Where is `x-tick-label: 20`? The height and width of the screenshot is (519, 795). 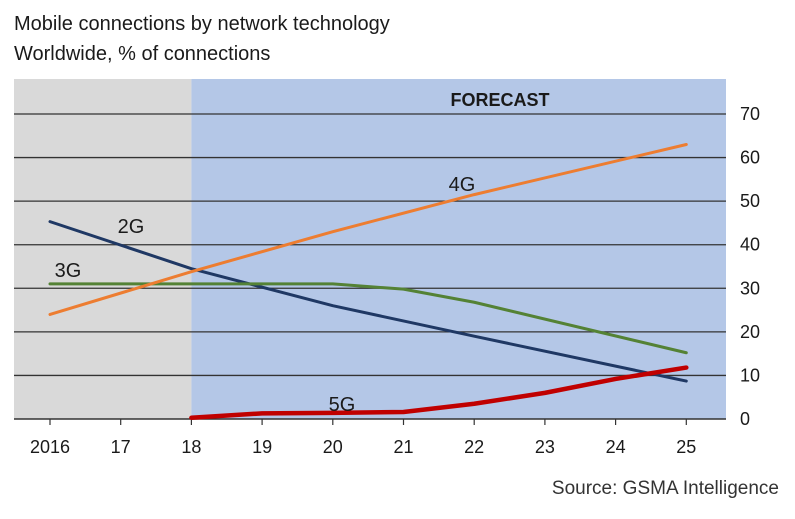 x-tick-label: 20 is located at coordinates (333, 447).